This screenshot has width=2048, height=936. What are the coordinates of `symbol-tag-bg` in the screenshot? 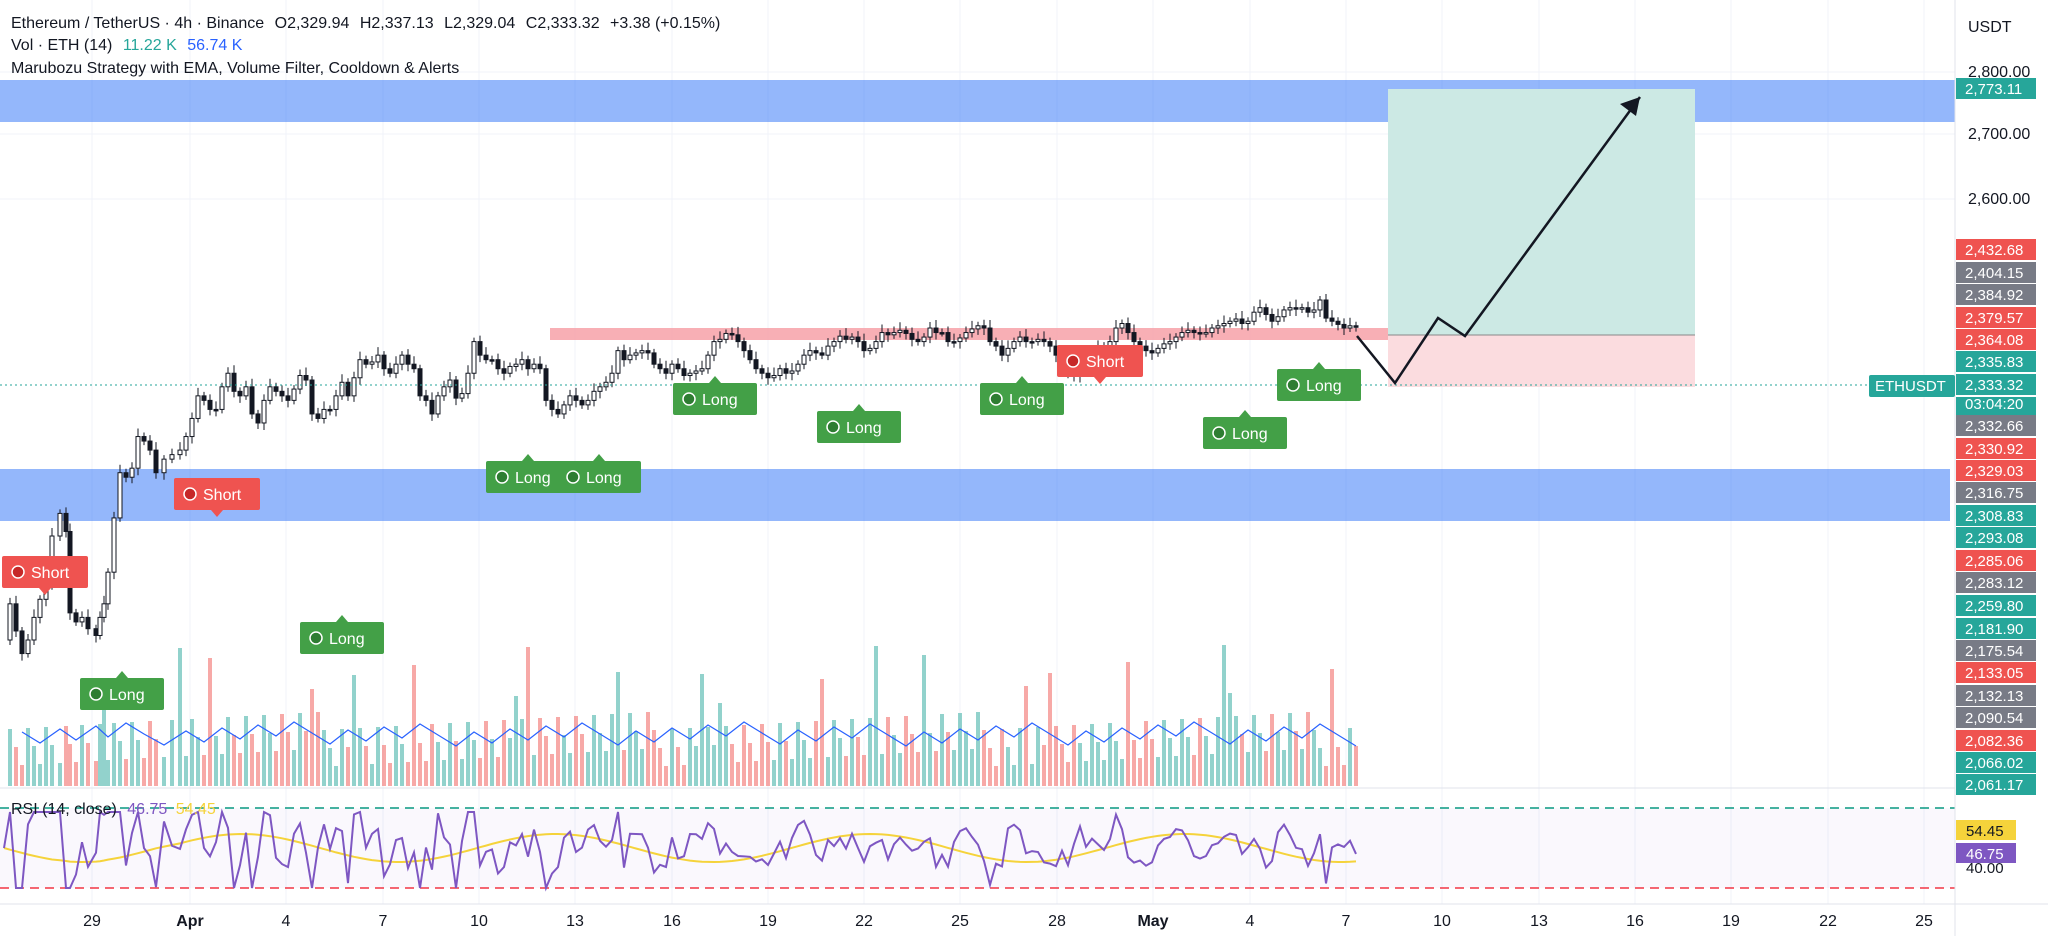 It's located at (1912, 386).